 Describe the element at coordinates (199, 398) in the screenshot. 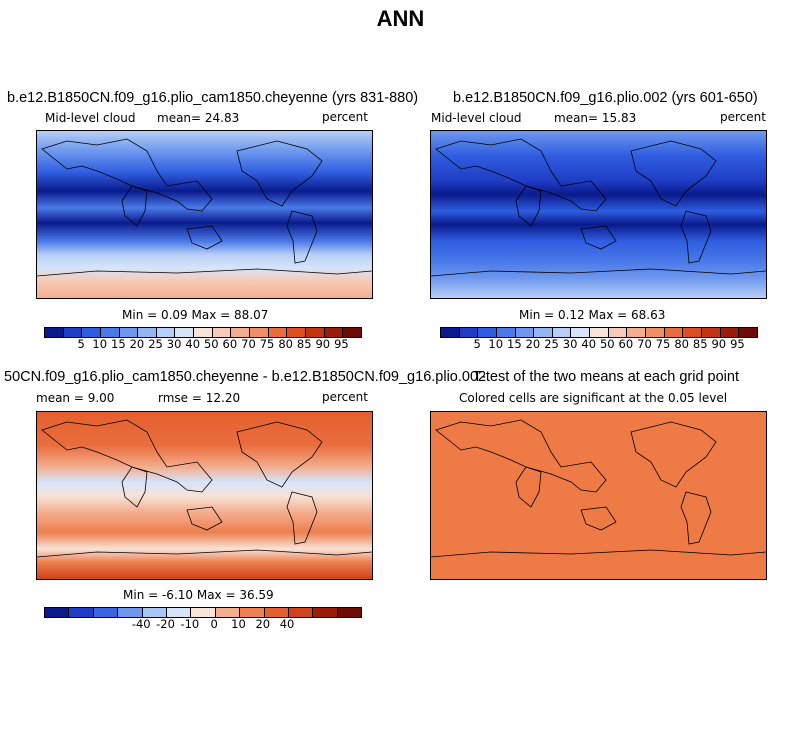

I see `rmse-label-bottom-left: rmse = 12.20` at that location.